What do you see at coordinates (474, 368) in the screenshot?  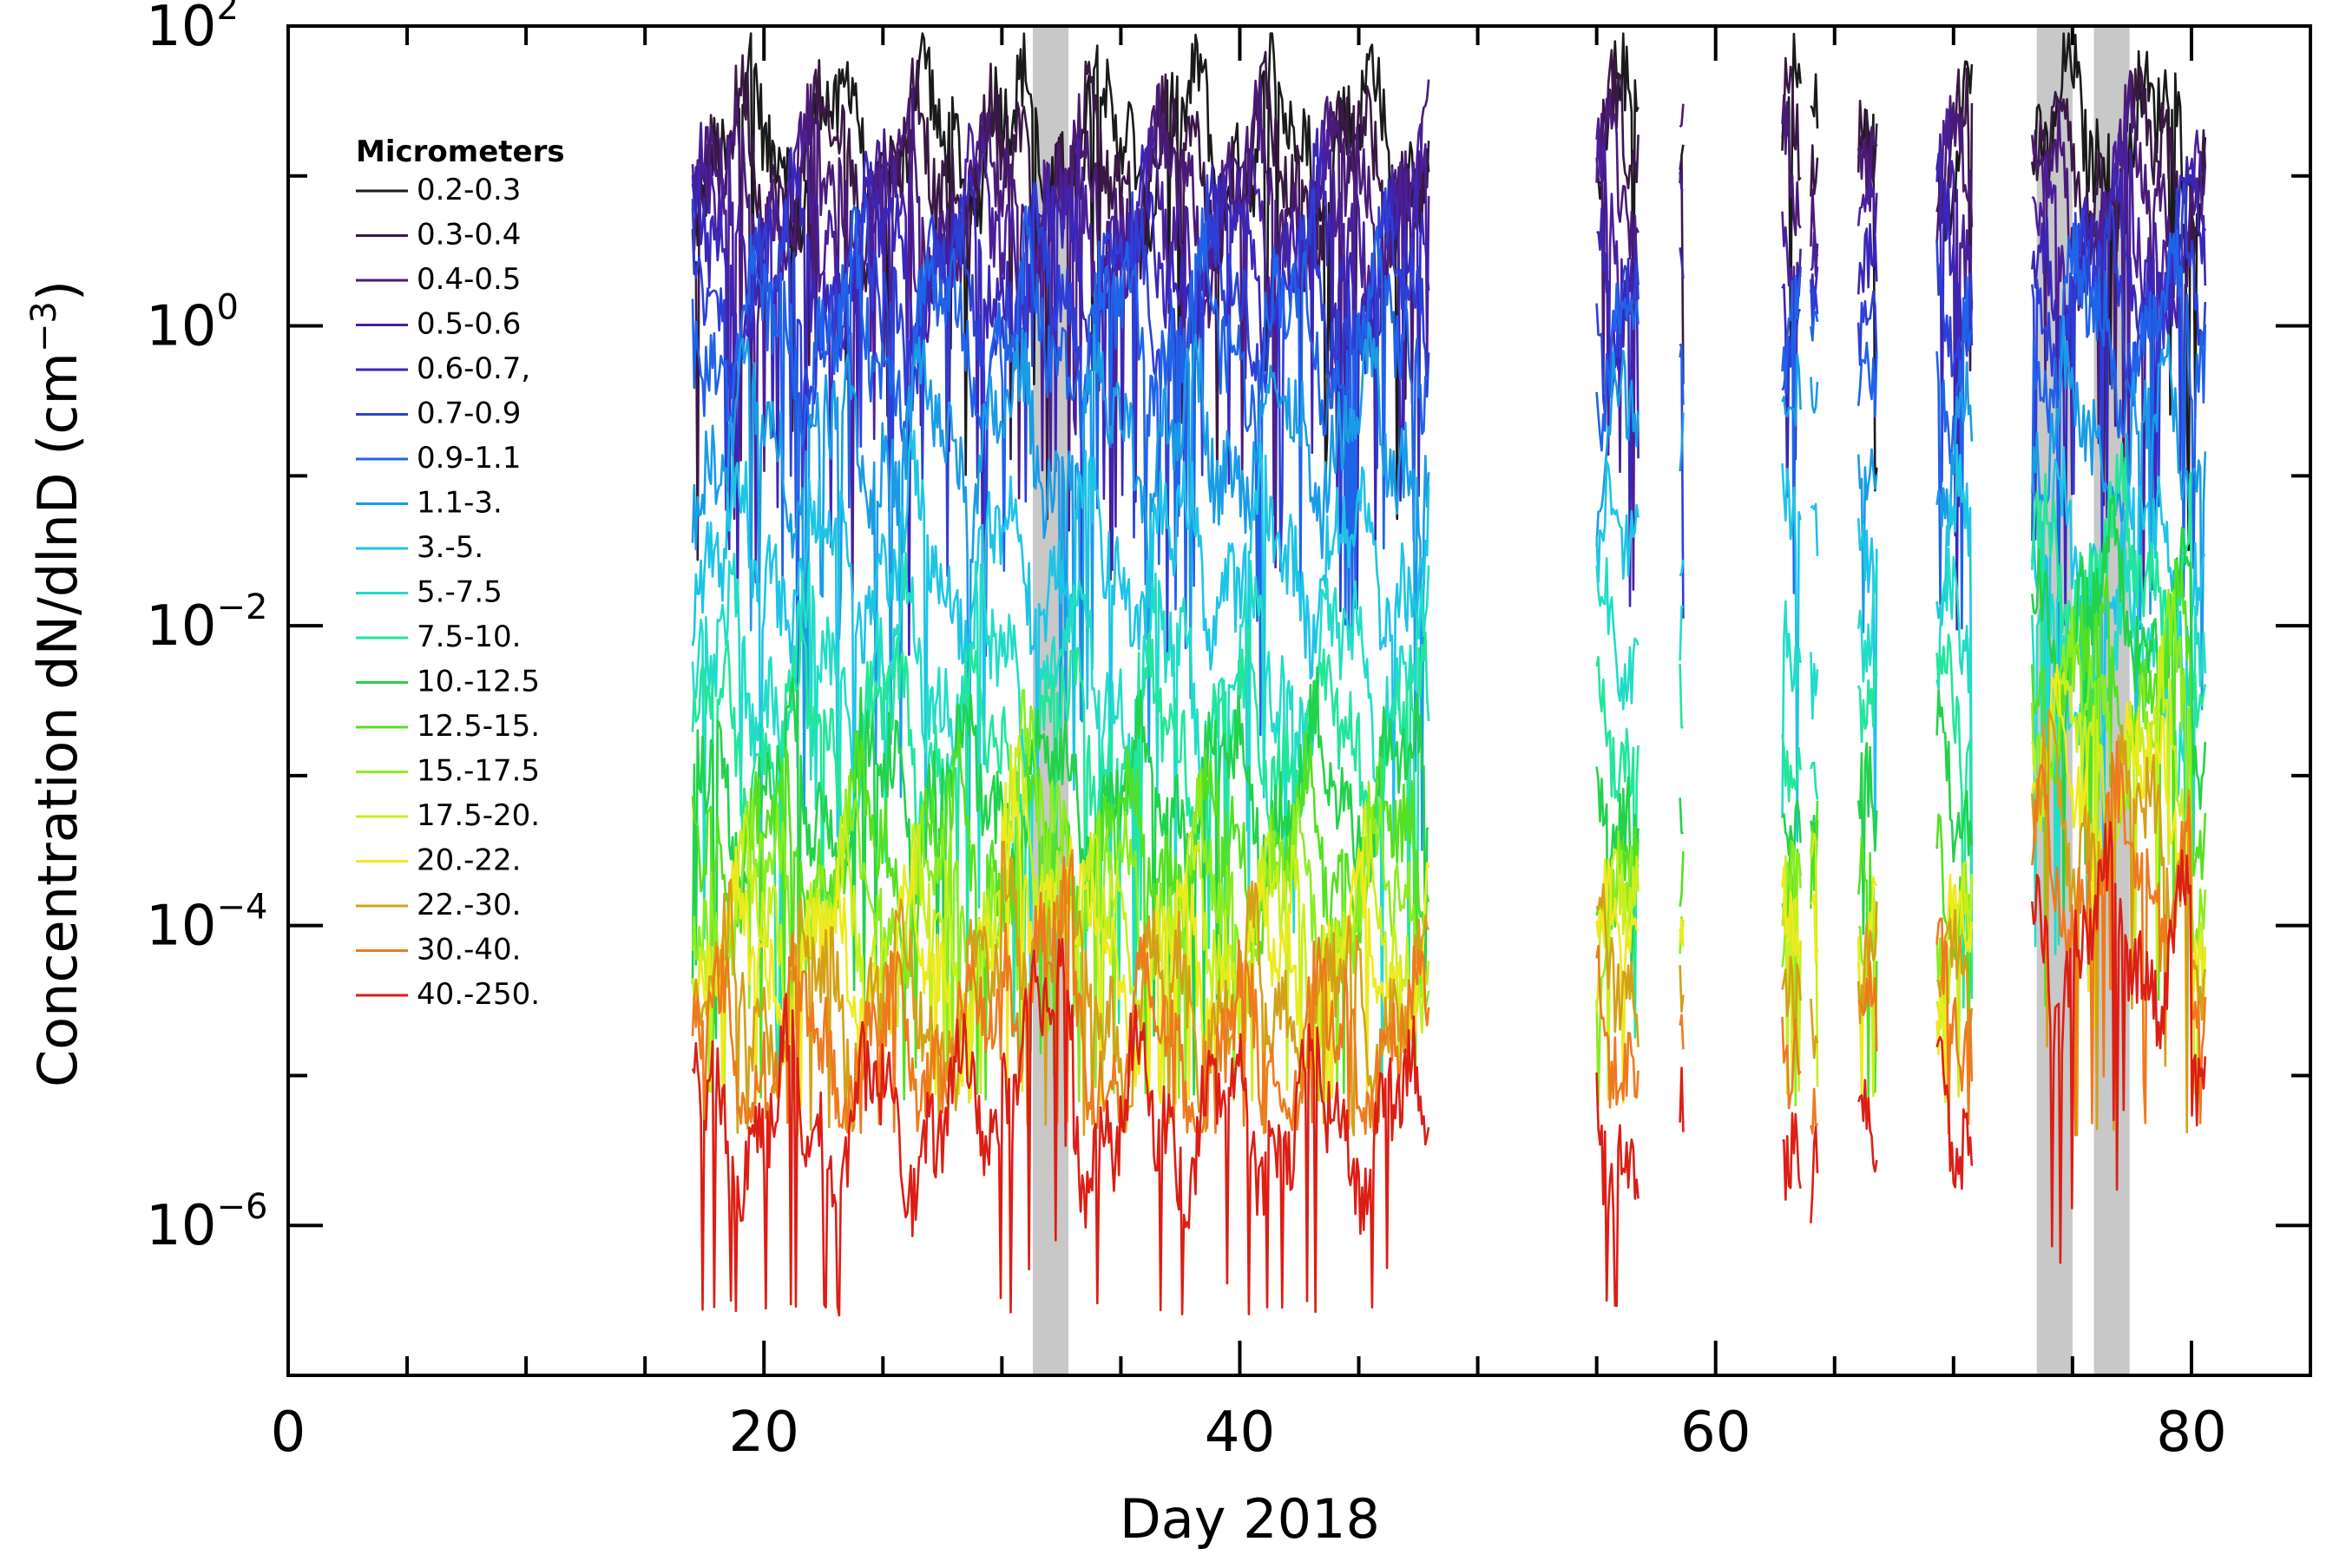 I see `legend-label-5: 0.6-0.7,` at bounding box center [474, 368].